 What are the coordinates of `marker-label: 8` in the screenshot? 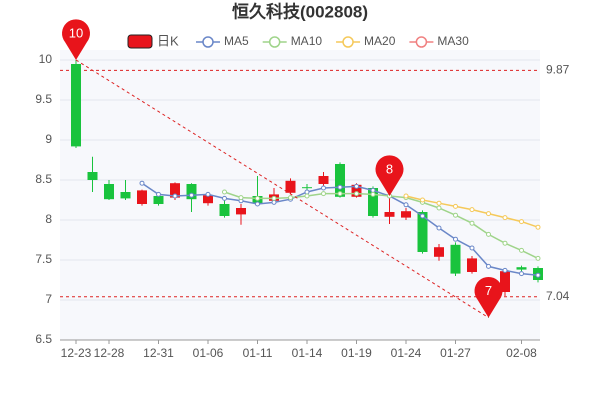 It's located at (389, 168).